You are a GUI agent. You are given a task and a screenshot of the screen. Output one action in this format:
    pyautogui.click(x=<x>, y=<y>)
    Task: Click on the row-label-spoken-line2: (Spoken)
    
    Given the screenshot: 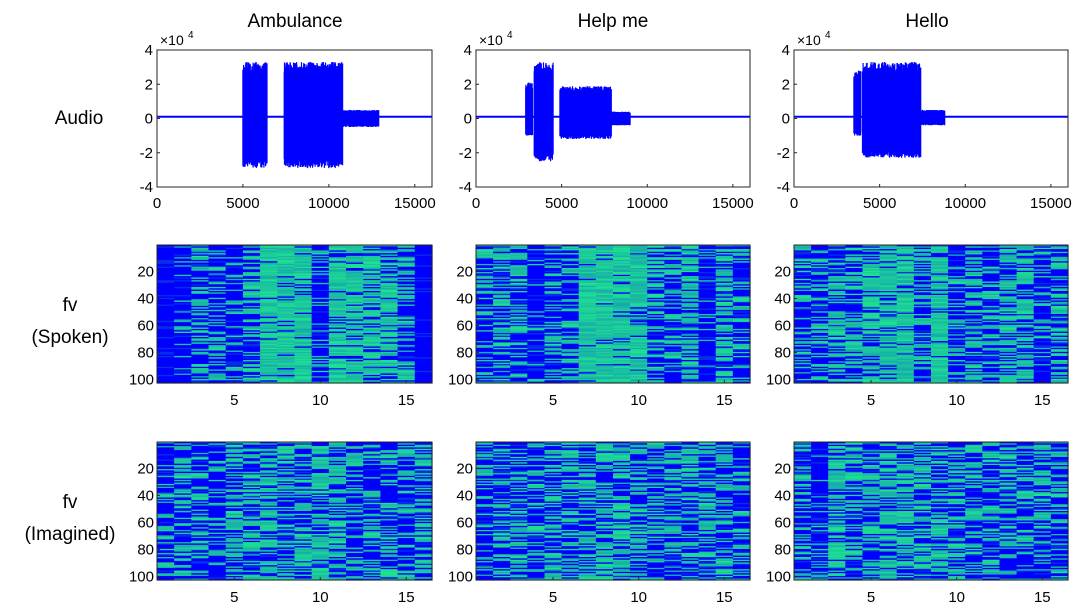 What is the action you would take?
    pyautogui.click(x=69, y=337)
    